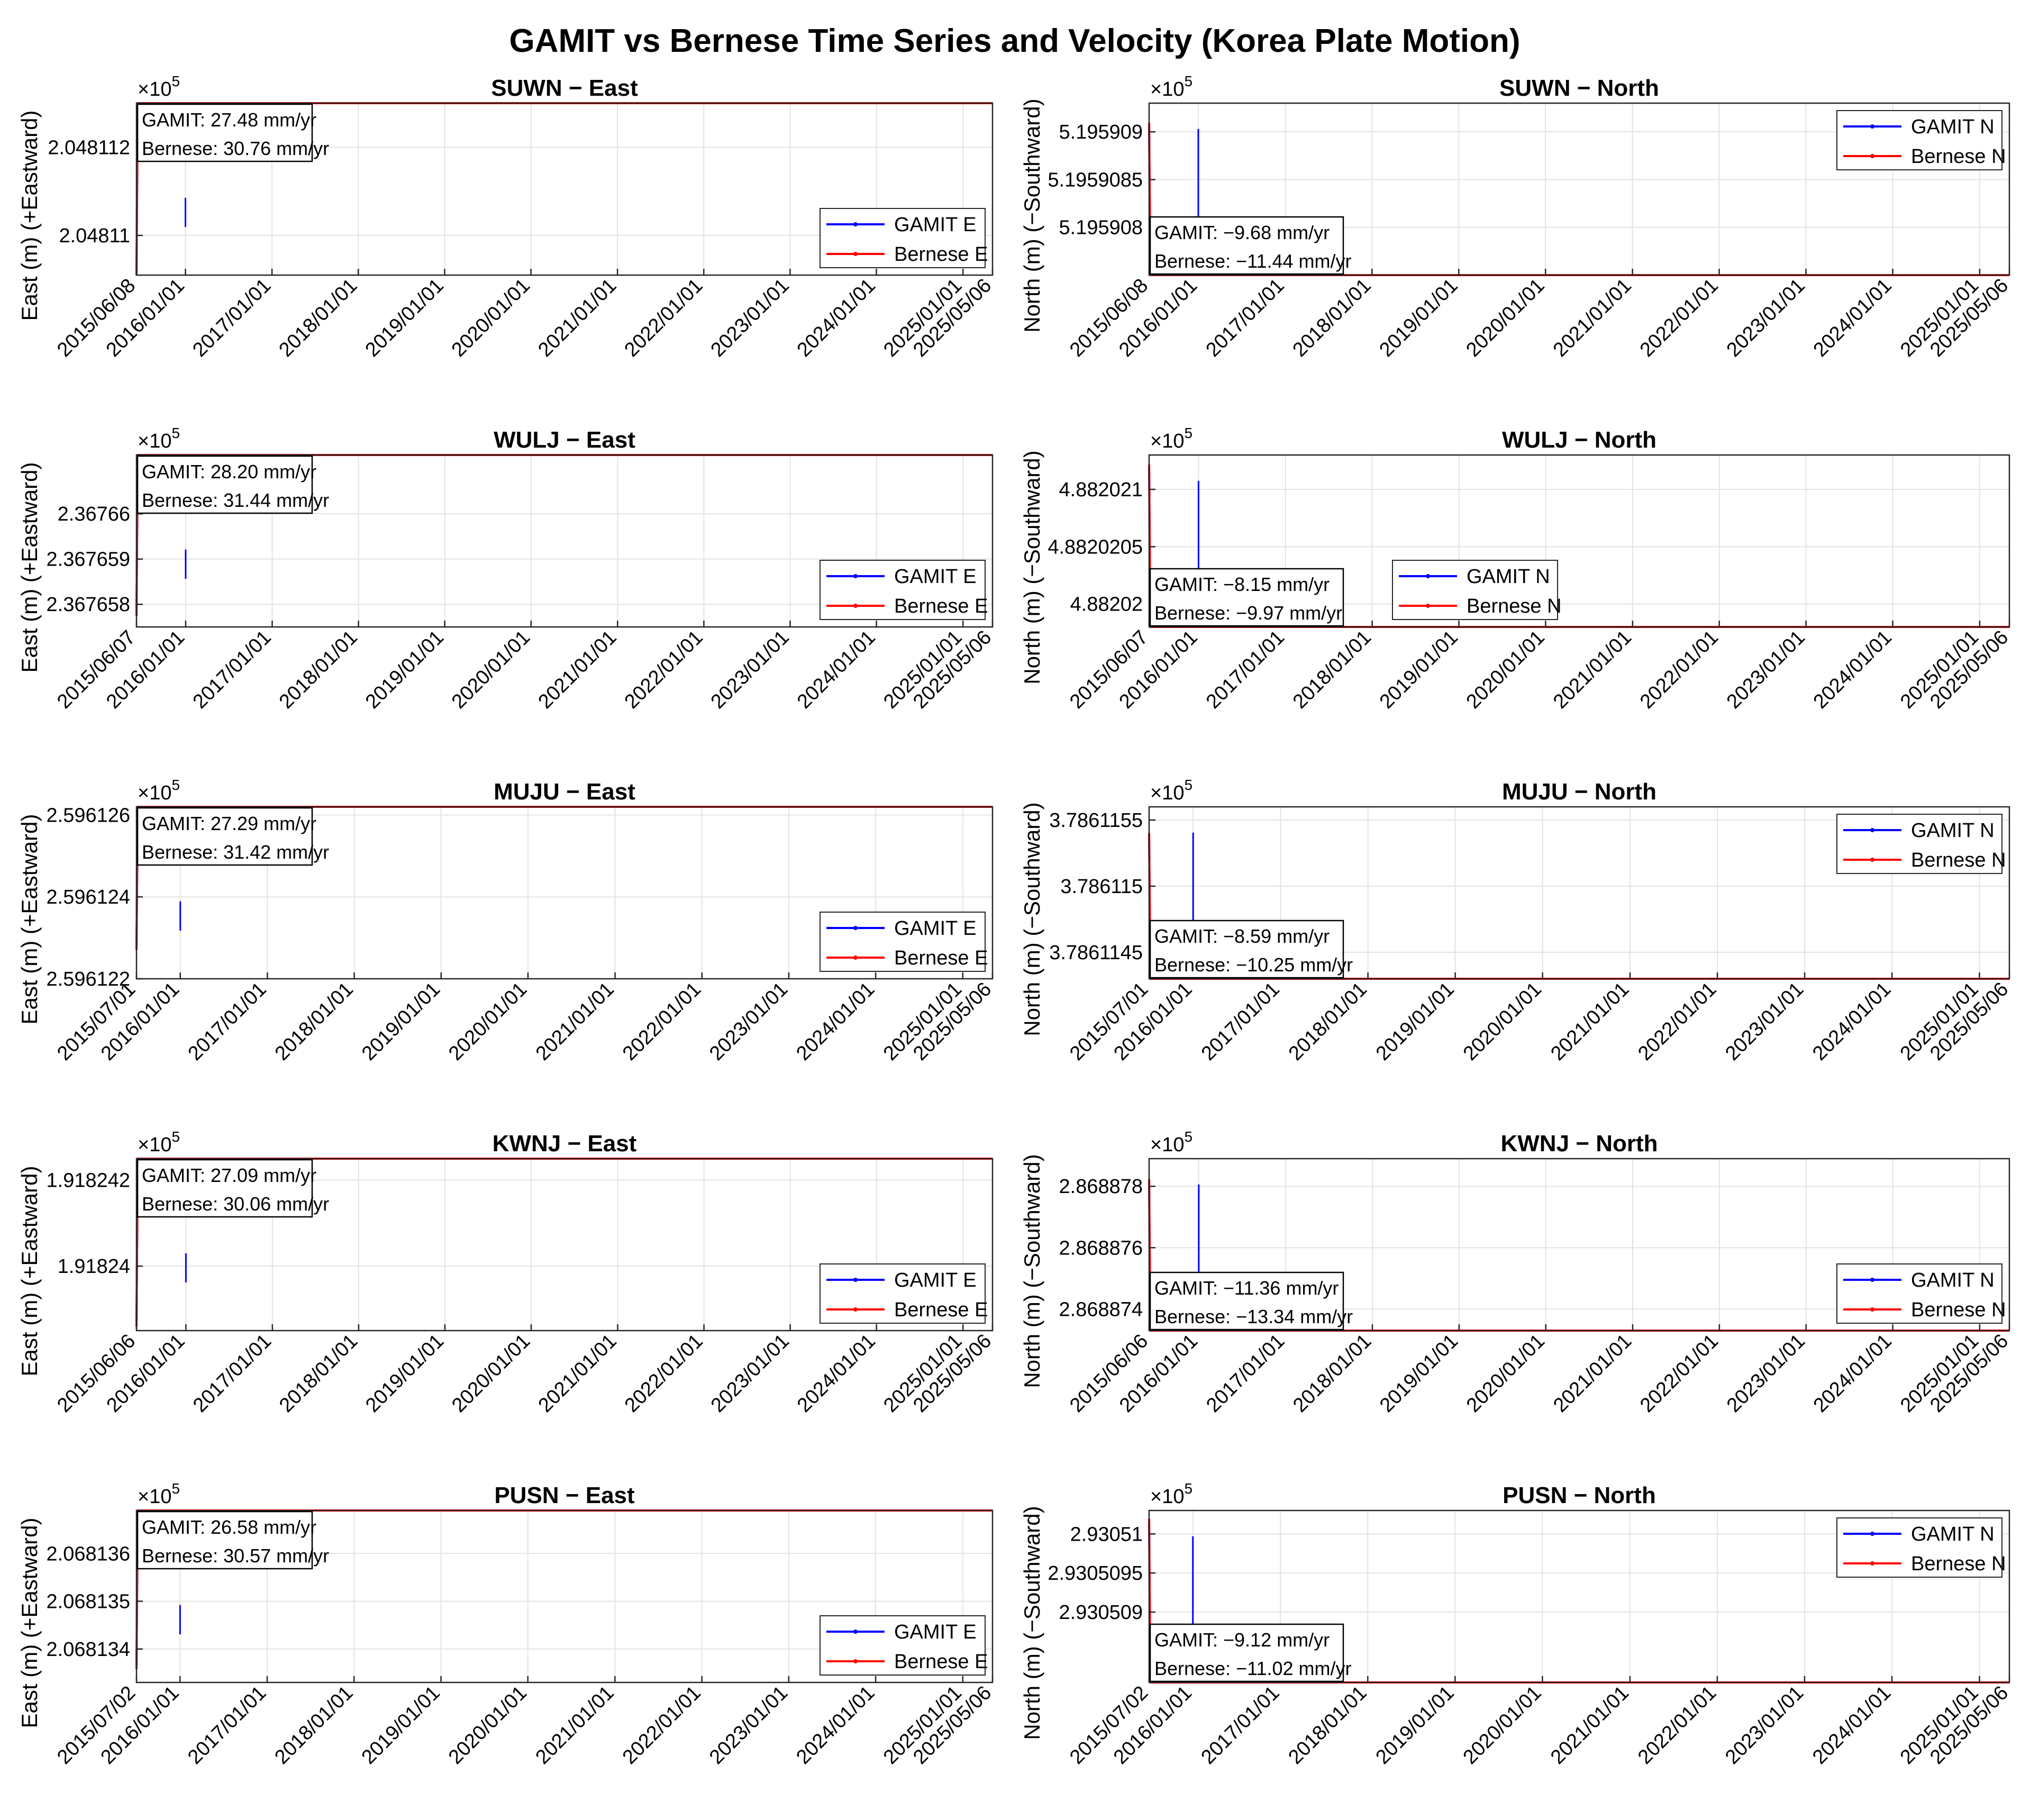 Image resolution: width=2030 pixels, height=1820 pixels. What do you see at coordinates (1953, 831) in the screenshot?
I see `legend-label: GAMIT N` at bounding box center [1953, 831].